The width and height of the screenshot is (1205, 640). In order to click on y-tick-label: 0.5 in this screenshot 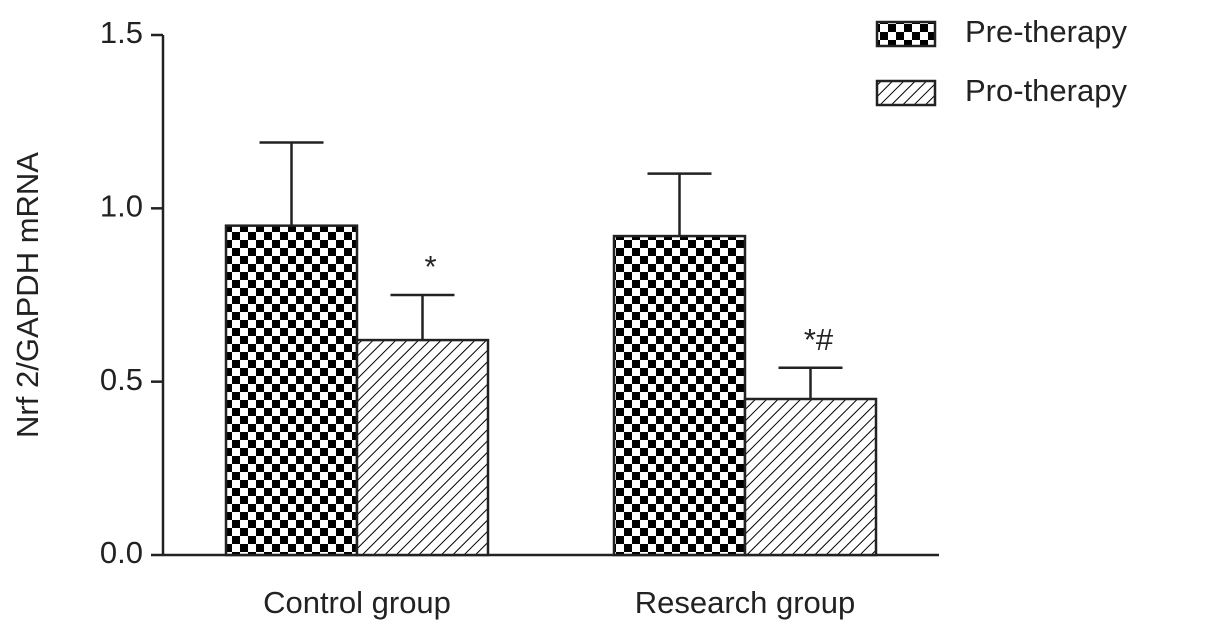, I will do `click(121, 379)`.